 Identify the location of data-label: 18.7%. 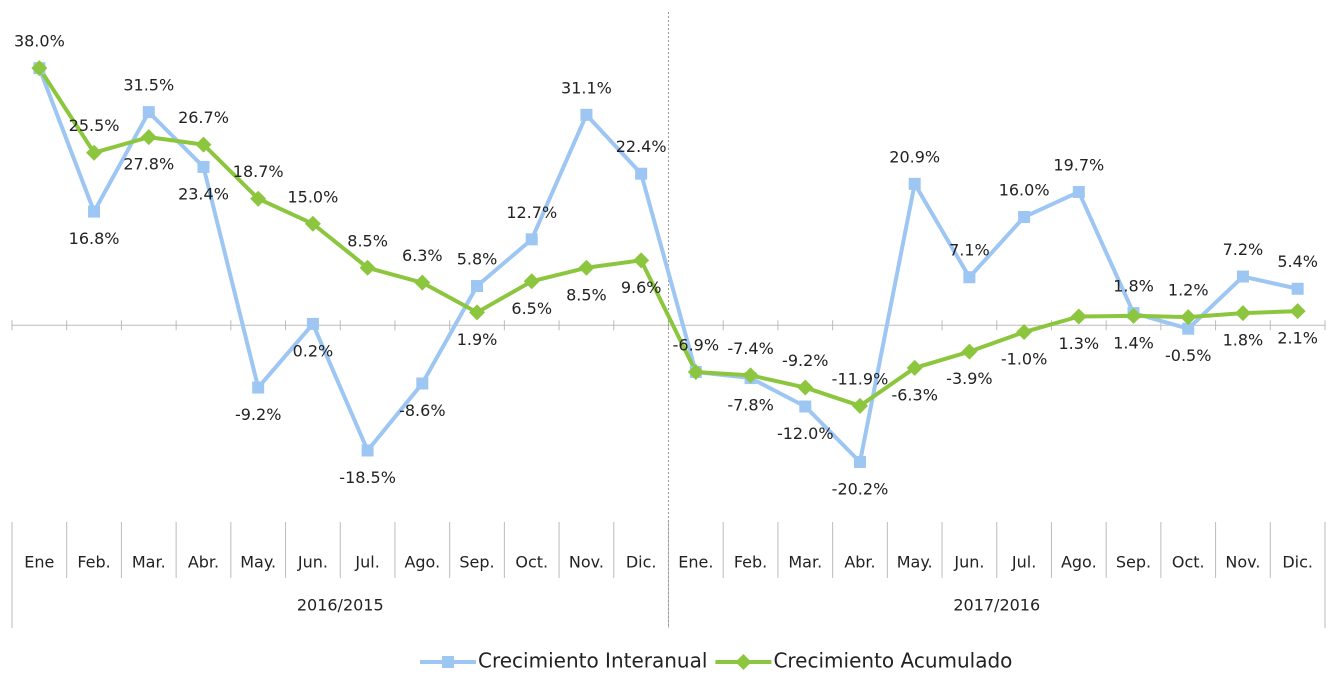
(258, 171).